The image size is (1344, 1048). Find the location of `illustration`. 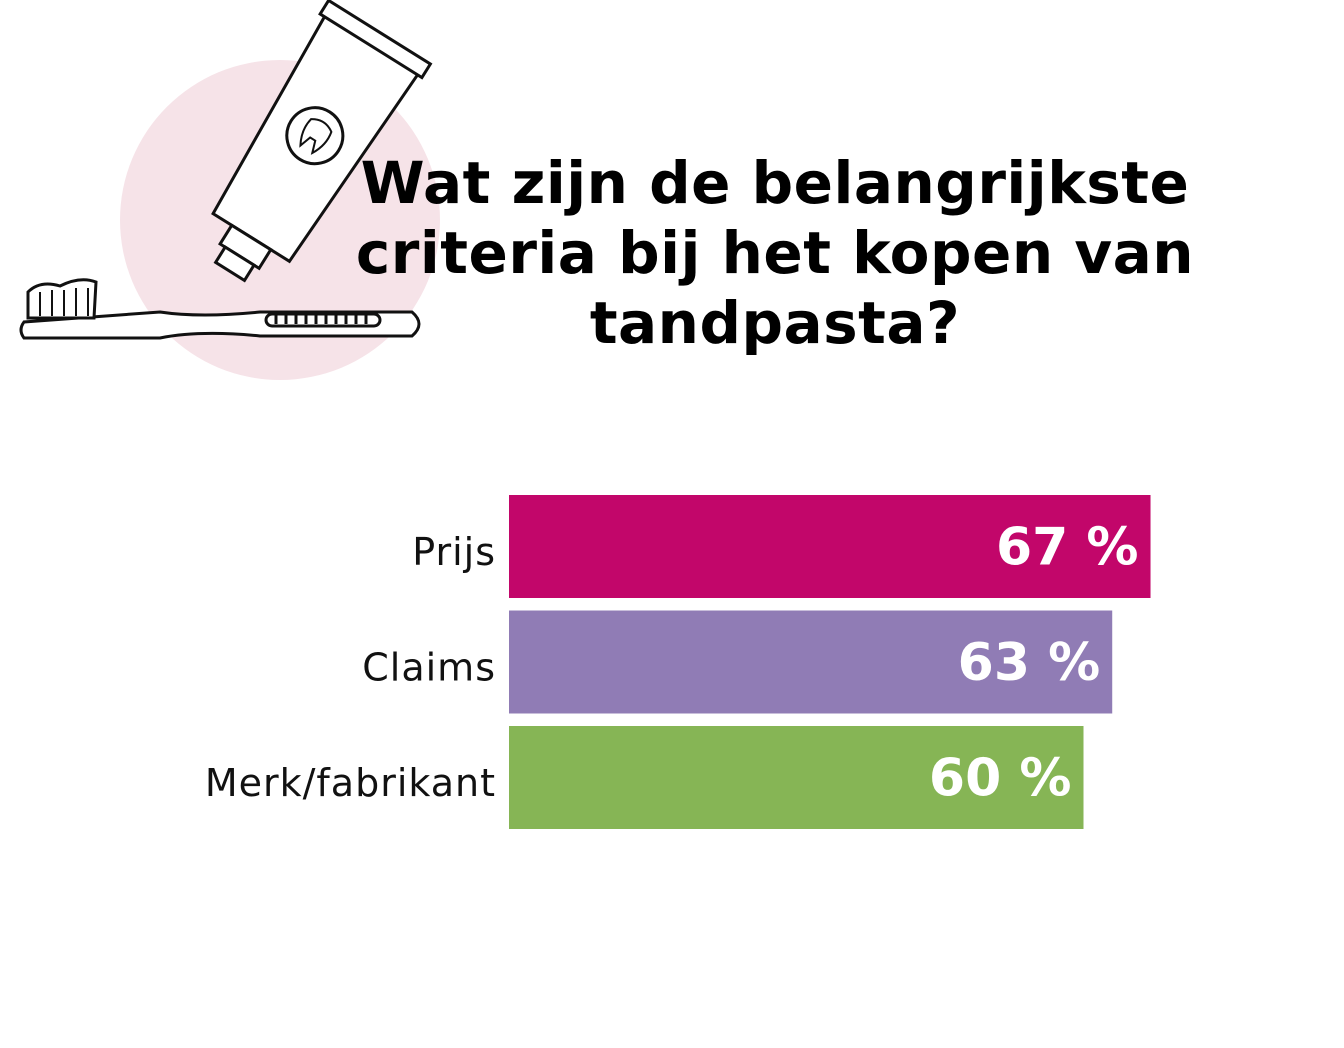

illustration is located at coordinates (229, 190).